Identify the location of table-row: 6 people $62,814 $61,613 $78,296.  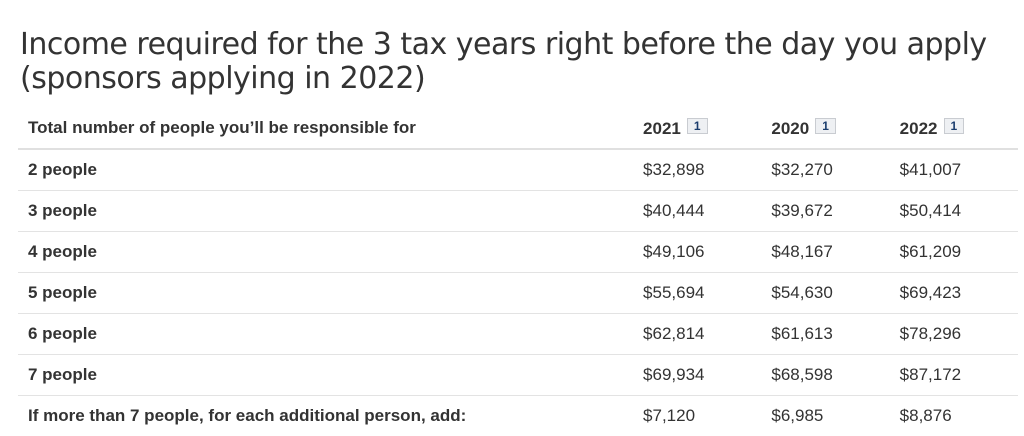
(518, 334).